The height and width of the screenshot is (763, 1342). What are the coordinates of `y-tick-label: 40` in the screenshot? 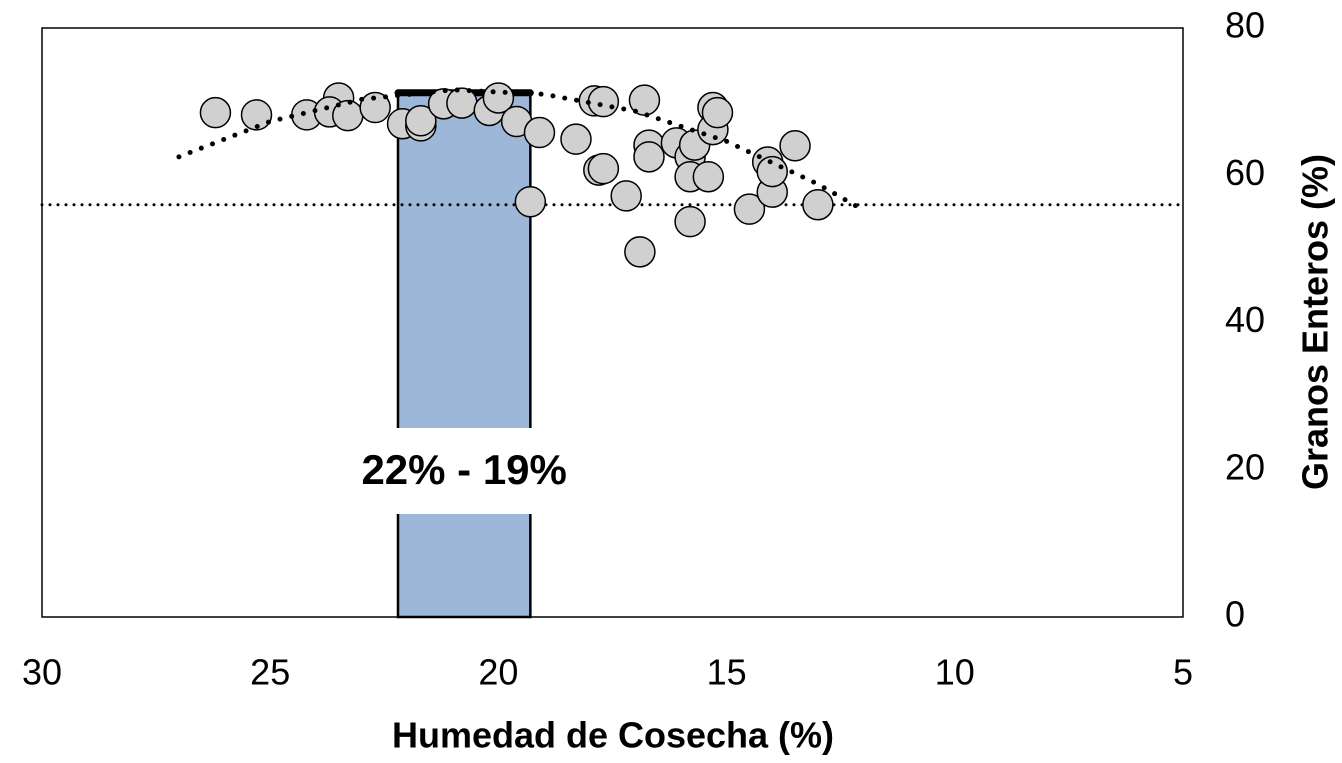 It's located at (1245, 319).